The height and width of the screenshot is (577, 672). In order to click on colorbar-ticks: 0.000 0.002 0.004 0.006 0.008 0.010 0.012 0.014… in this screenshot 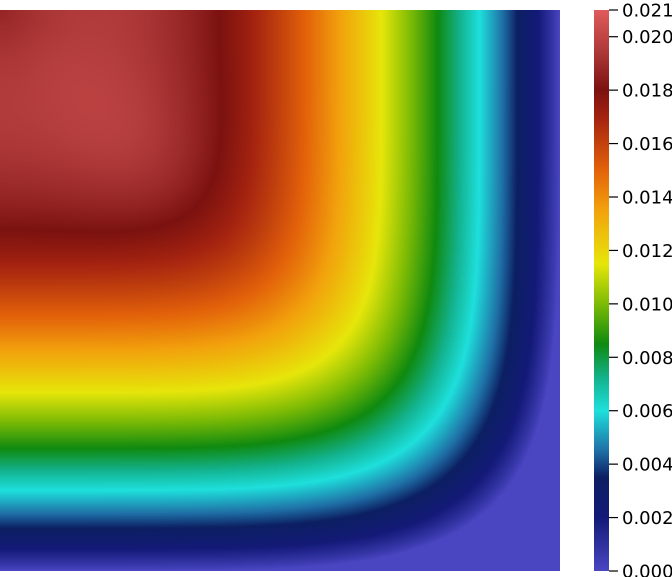, I will do `click(640, 289)`.